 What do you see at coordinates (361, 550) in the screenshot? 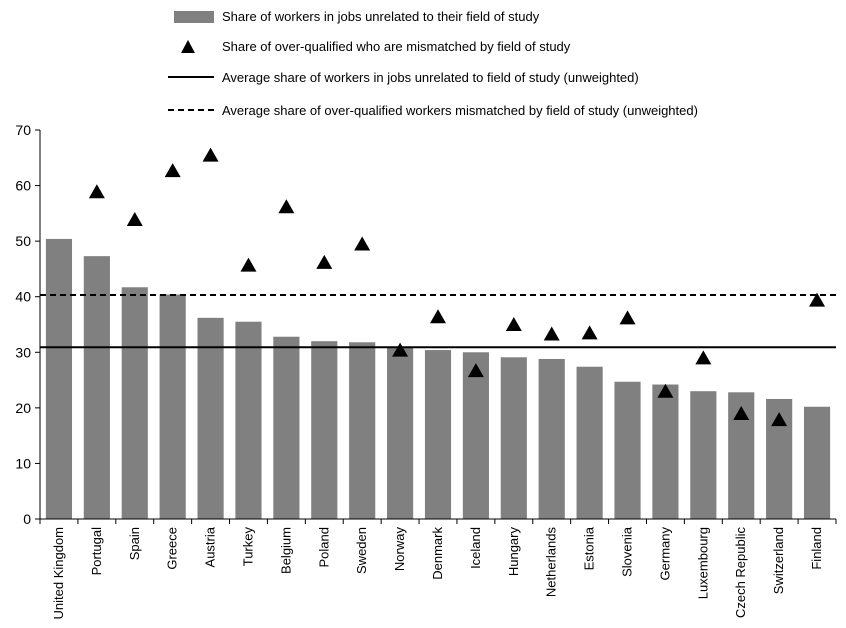
I see `x-category-label: Sweden` at bounding box center [361, 550].